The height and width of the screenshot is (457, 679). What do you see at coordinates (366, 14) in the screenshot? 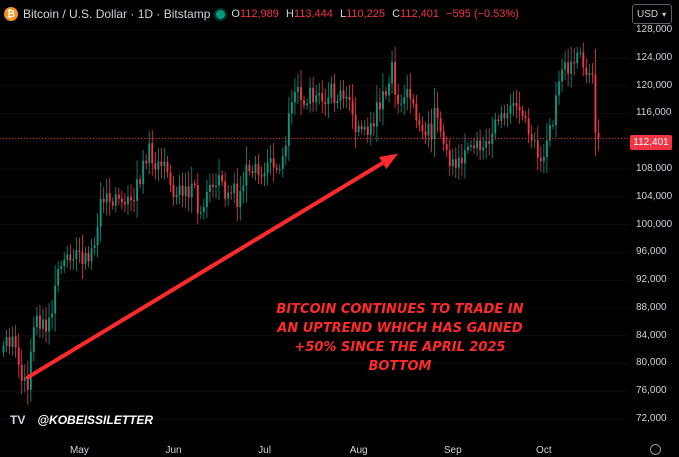
I see `low-value: 110,225` at bounding box center [366, 14].